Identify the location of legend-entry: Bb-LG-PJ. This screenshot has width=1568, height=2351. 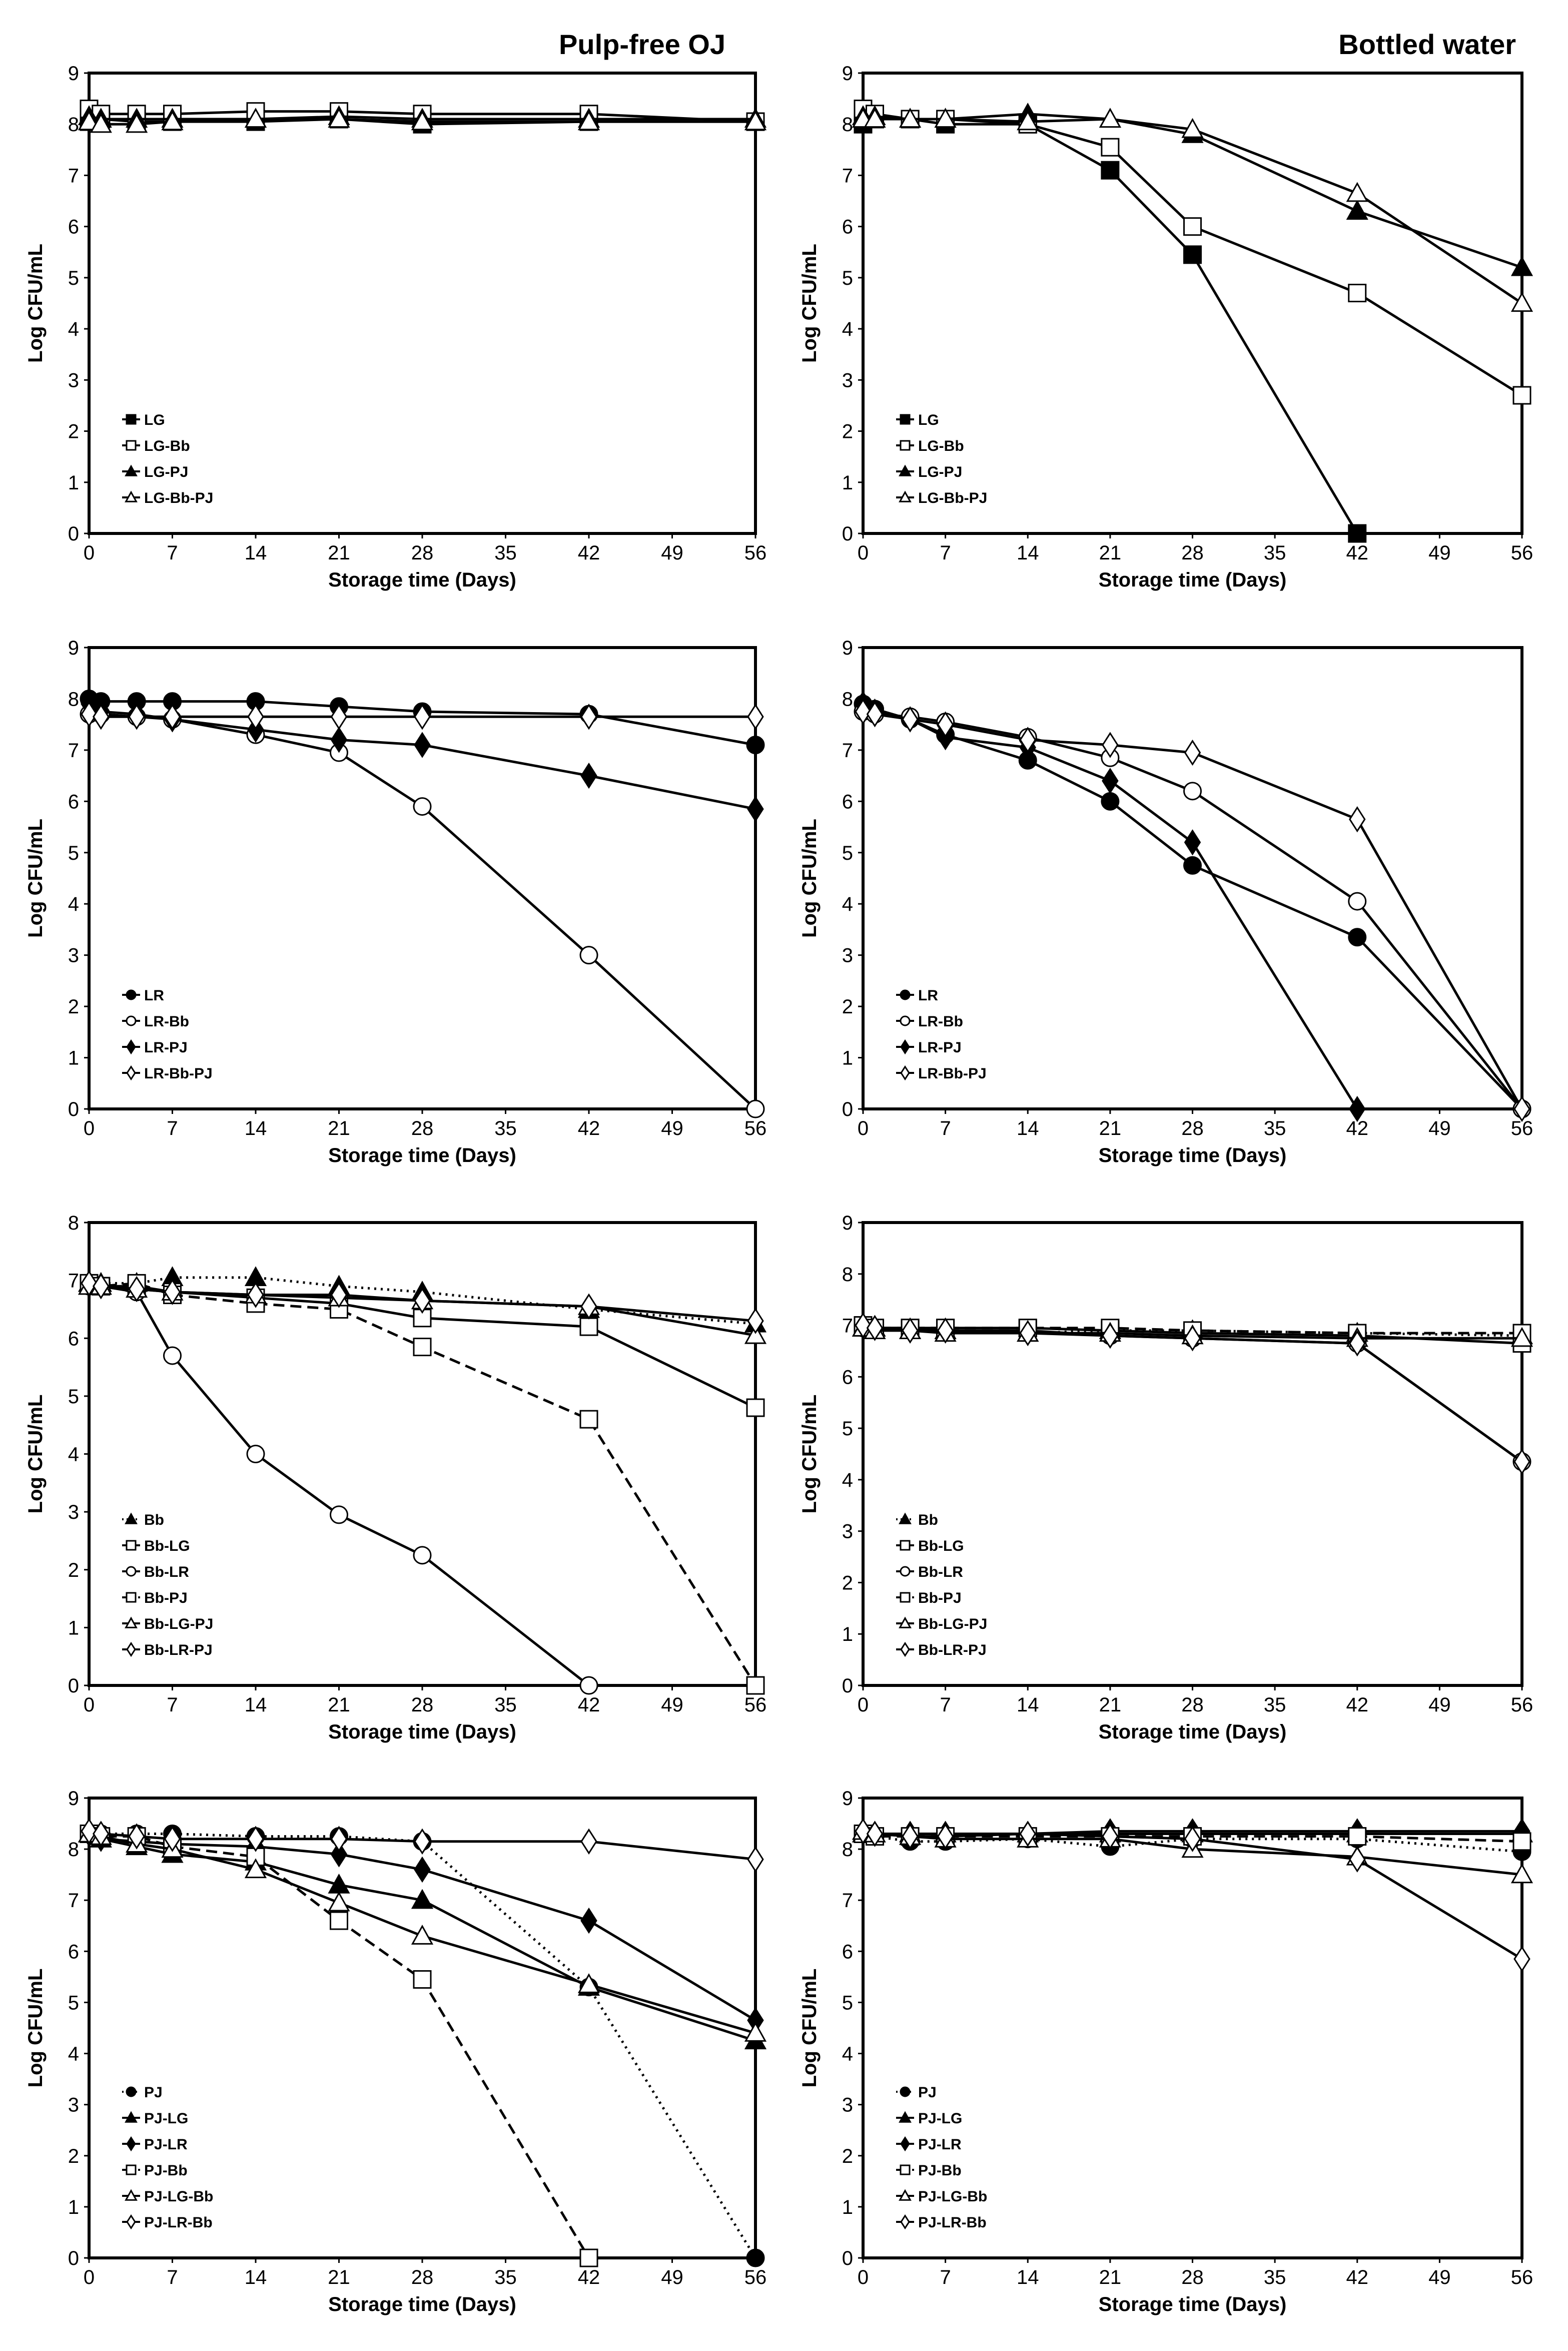
(952, 1624).